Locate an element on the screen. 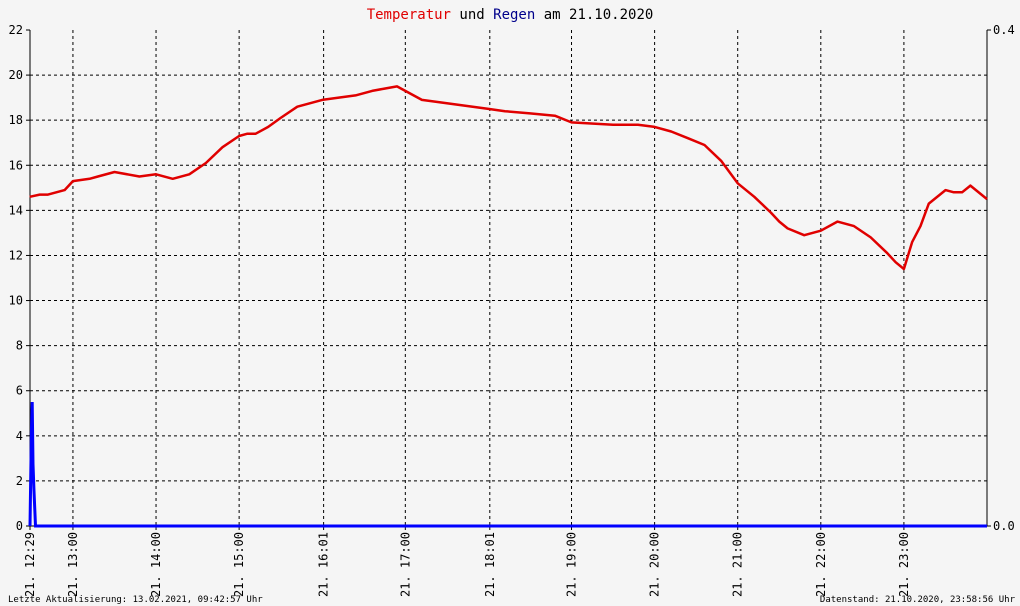 This screenshot has height=606, width=1020. title-and: und is located at coordinates (472, 15).